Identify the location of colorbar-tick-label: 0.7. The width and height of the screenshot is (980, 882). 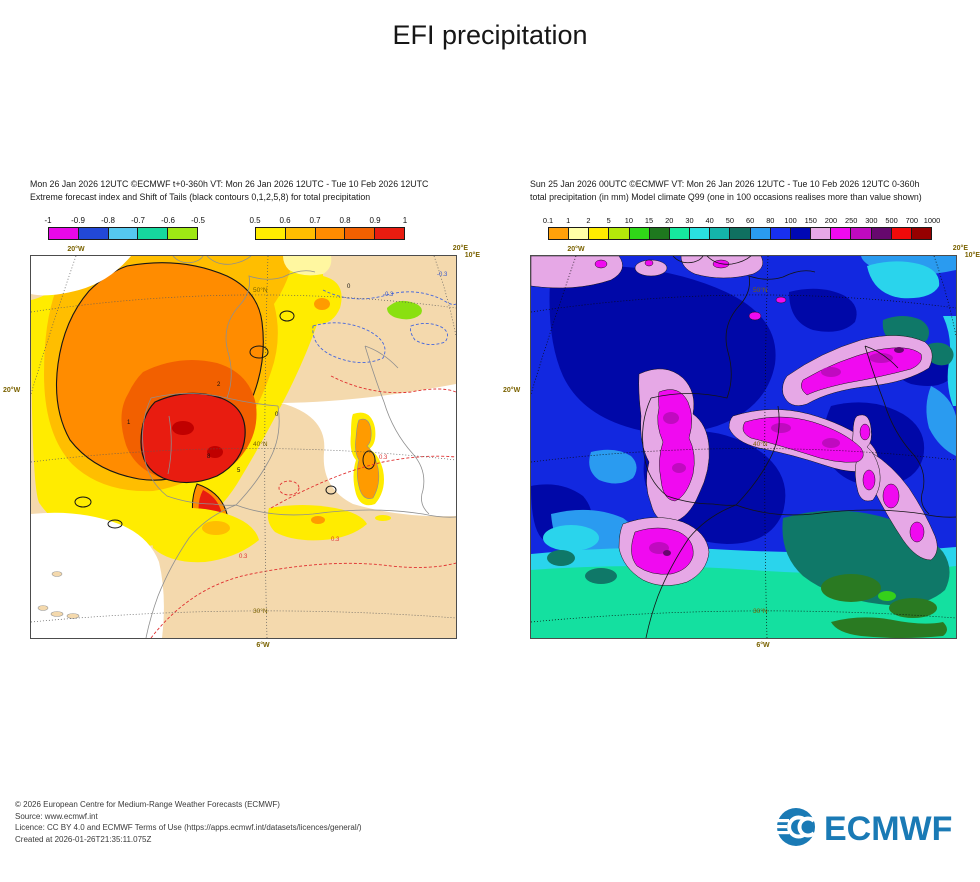
(315, 220).